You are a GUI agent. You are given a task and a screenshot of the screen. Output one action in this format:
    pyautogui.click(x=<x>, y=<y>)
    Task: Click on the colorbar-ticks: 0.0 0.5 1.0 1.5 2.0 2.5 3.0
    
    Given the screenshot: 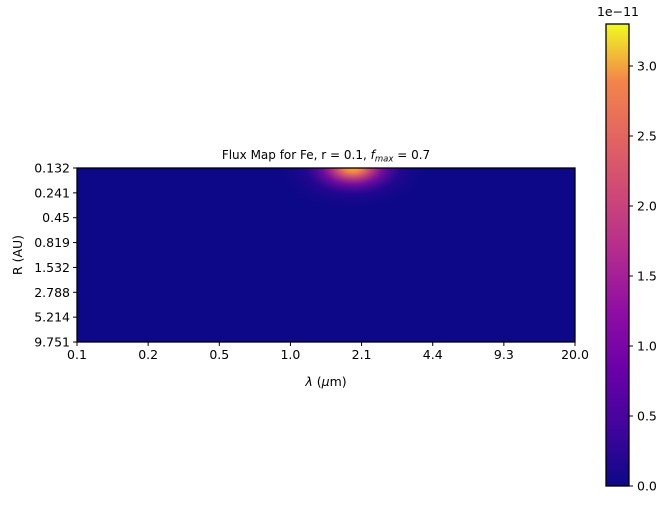 What is the action you would take?
    pyautogui.click(x=643, y=276)
    